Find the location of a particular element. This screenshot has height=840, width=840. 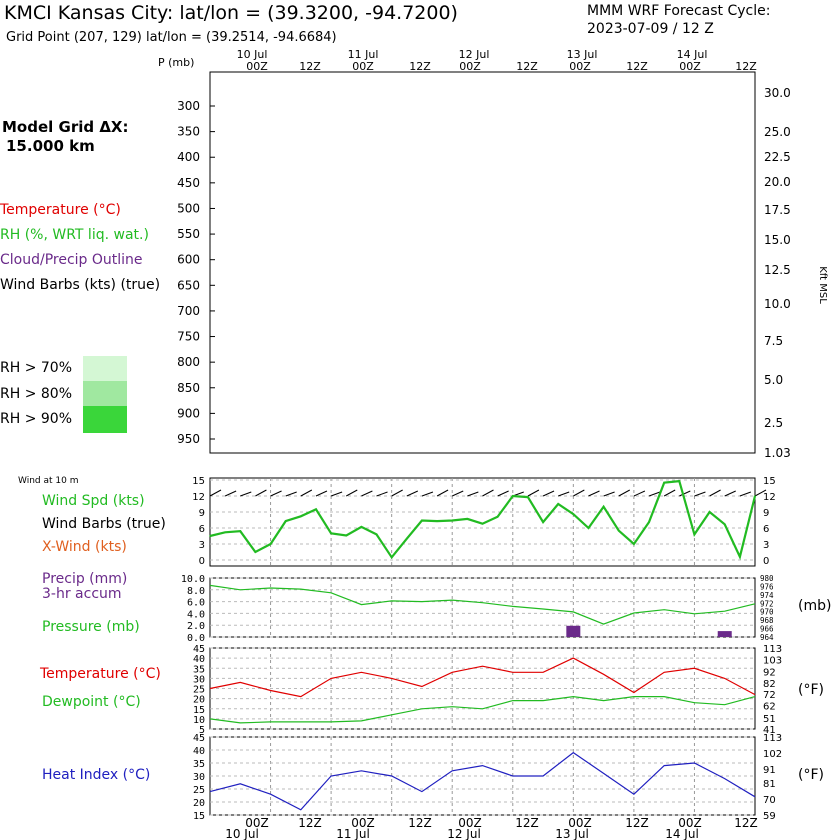

temperature-line is located at coordinates (482, 677).